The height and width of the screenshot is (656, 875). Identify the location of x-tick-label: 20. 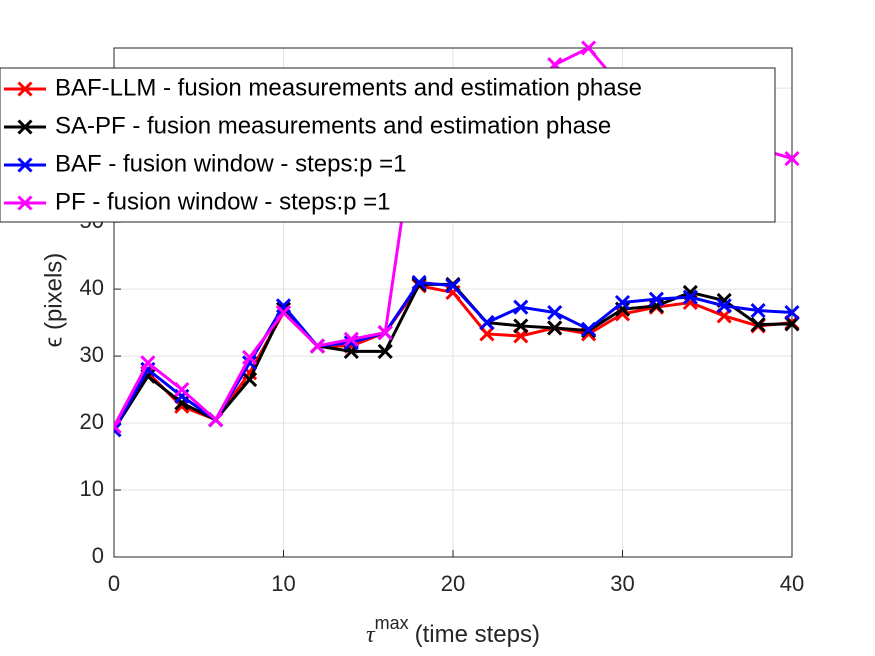
(453, 583).